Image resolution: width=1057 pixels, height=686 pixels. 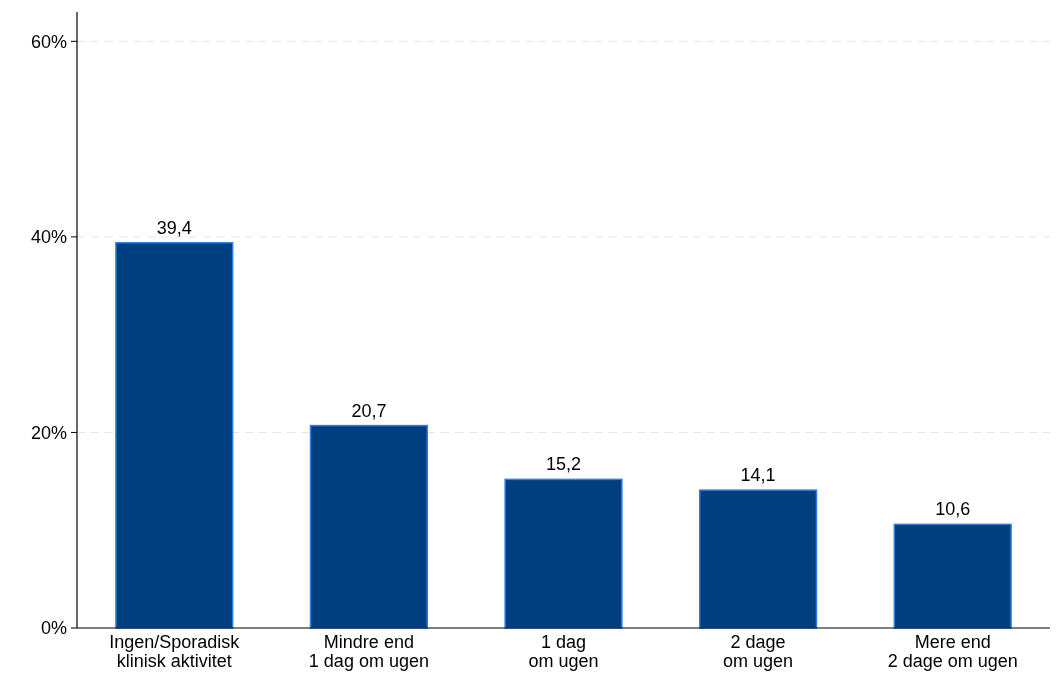 I want to click on x-tick-label: Mindre end 1 dag om ugen, so click(x=368, y=651).